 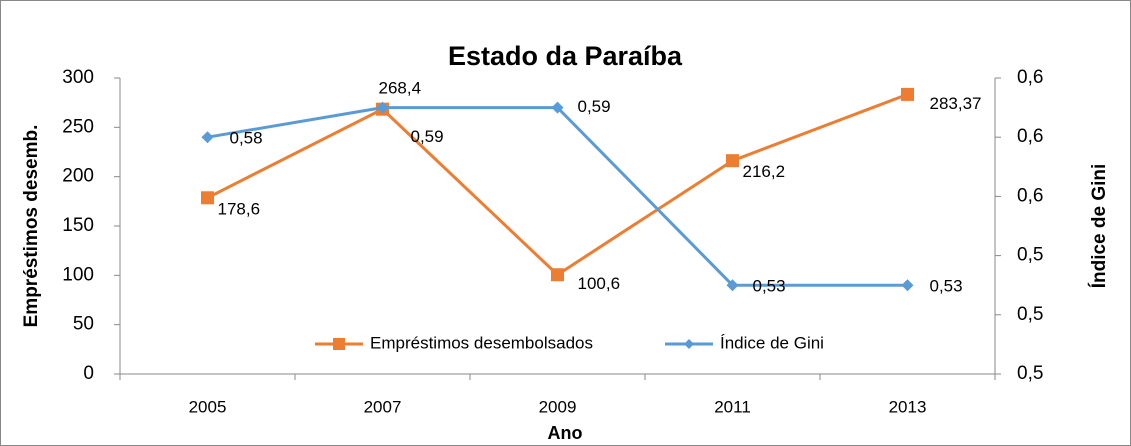 What do you see at coordinates (83, 324) in the screenshot?
I see `y-tick-label: 50` at bounding box center [83, 324].